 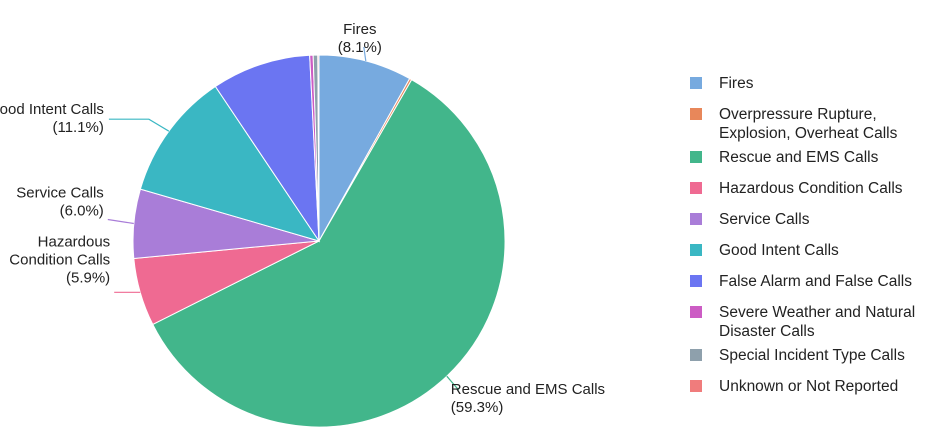 I want to click on legend-swatch-unknown-or-not-reported, so click(x=696, y=386).